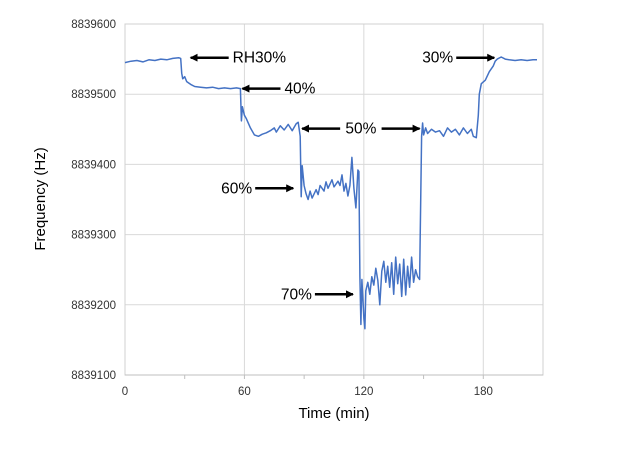  I want to click on annotation-label: RH30%, so click(260, 58).